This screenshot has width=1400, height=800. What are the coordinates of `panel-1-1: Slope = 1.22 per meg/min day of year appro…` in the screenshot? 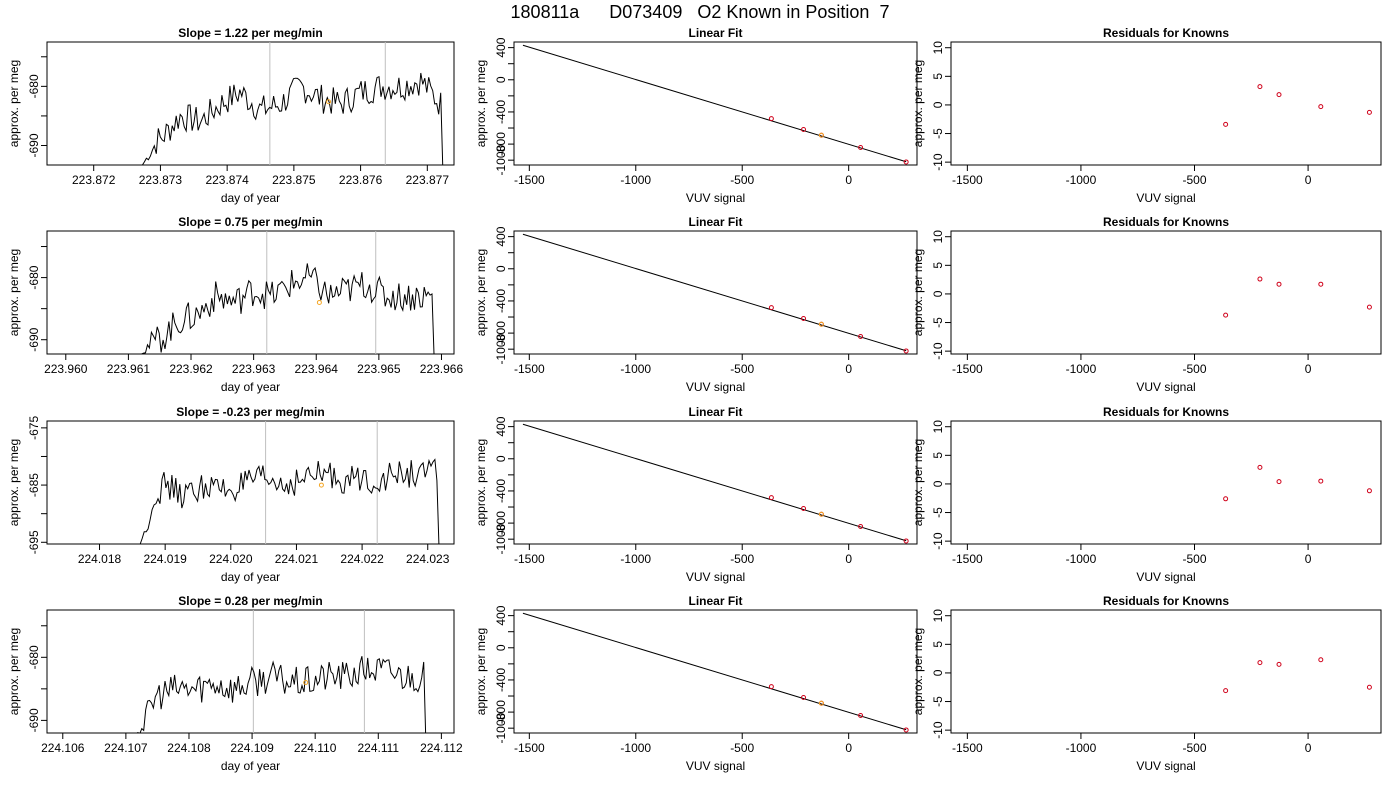 It's located at (231, 115).